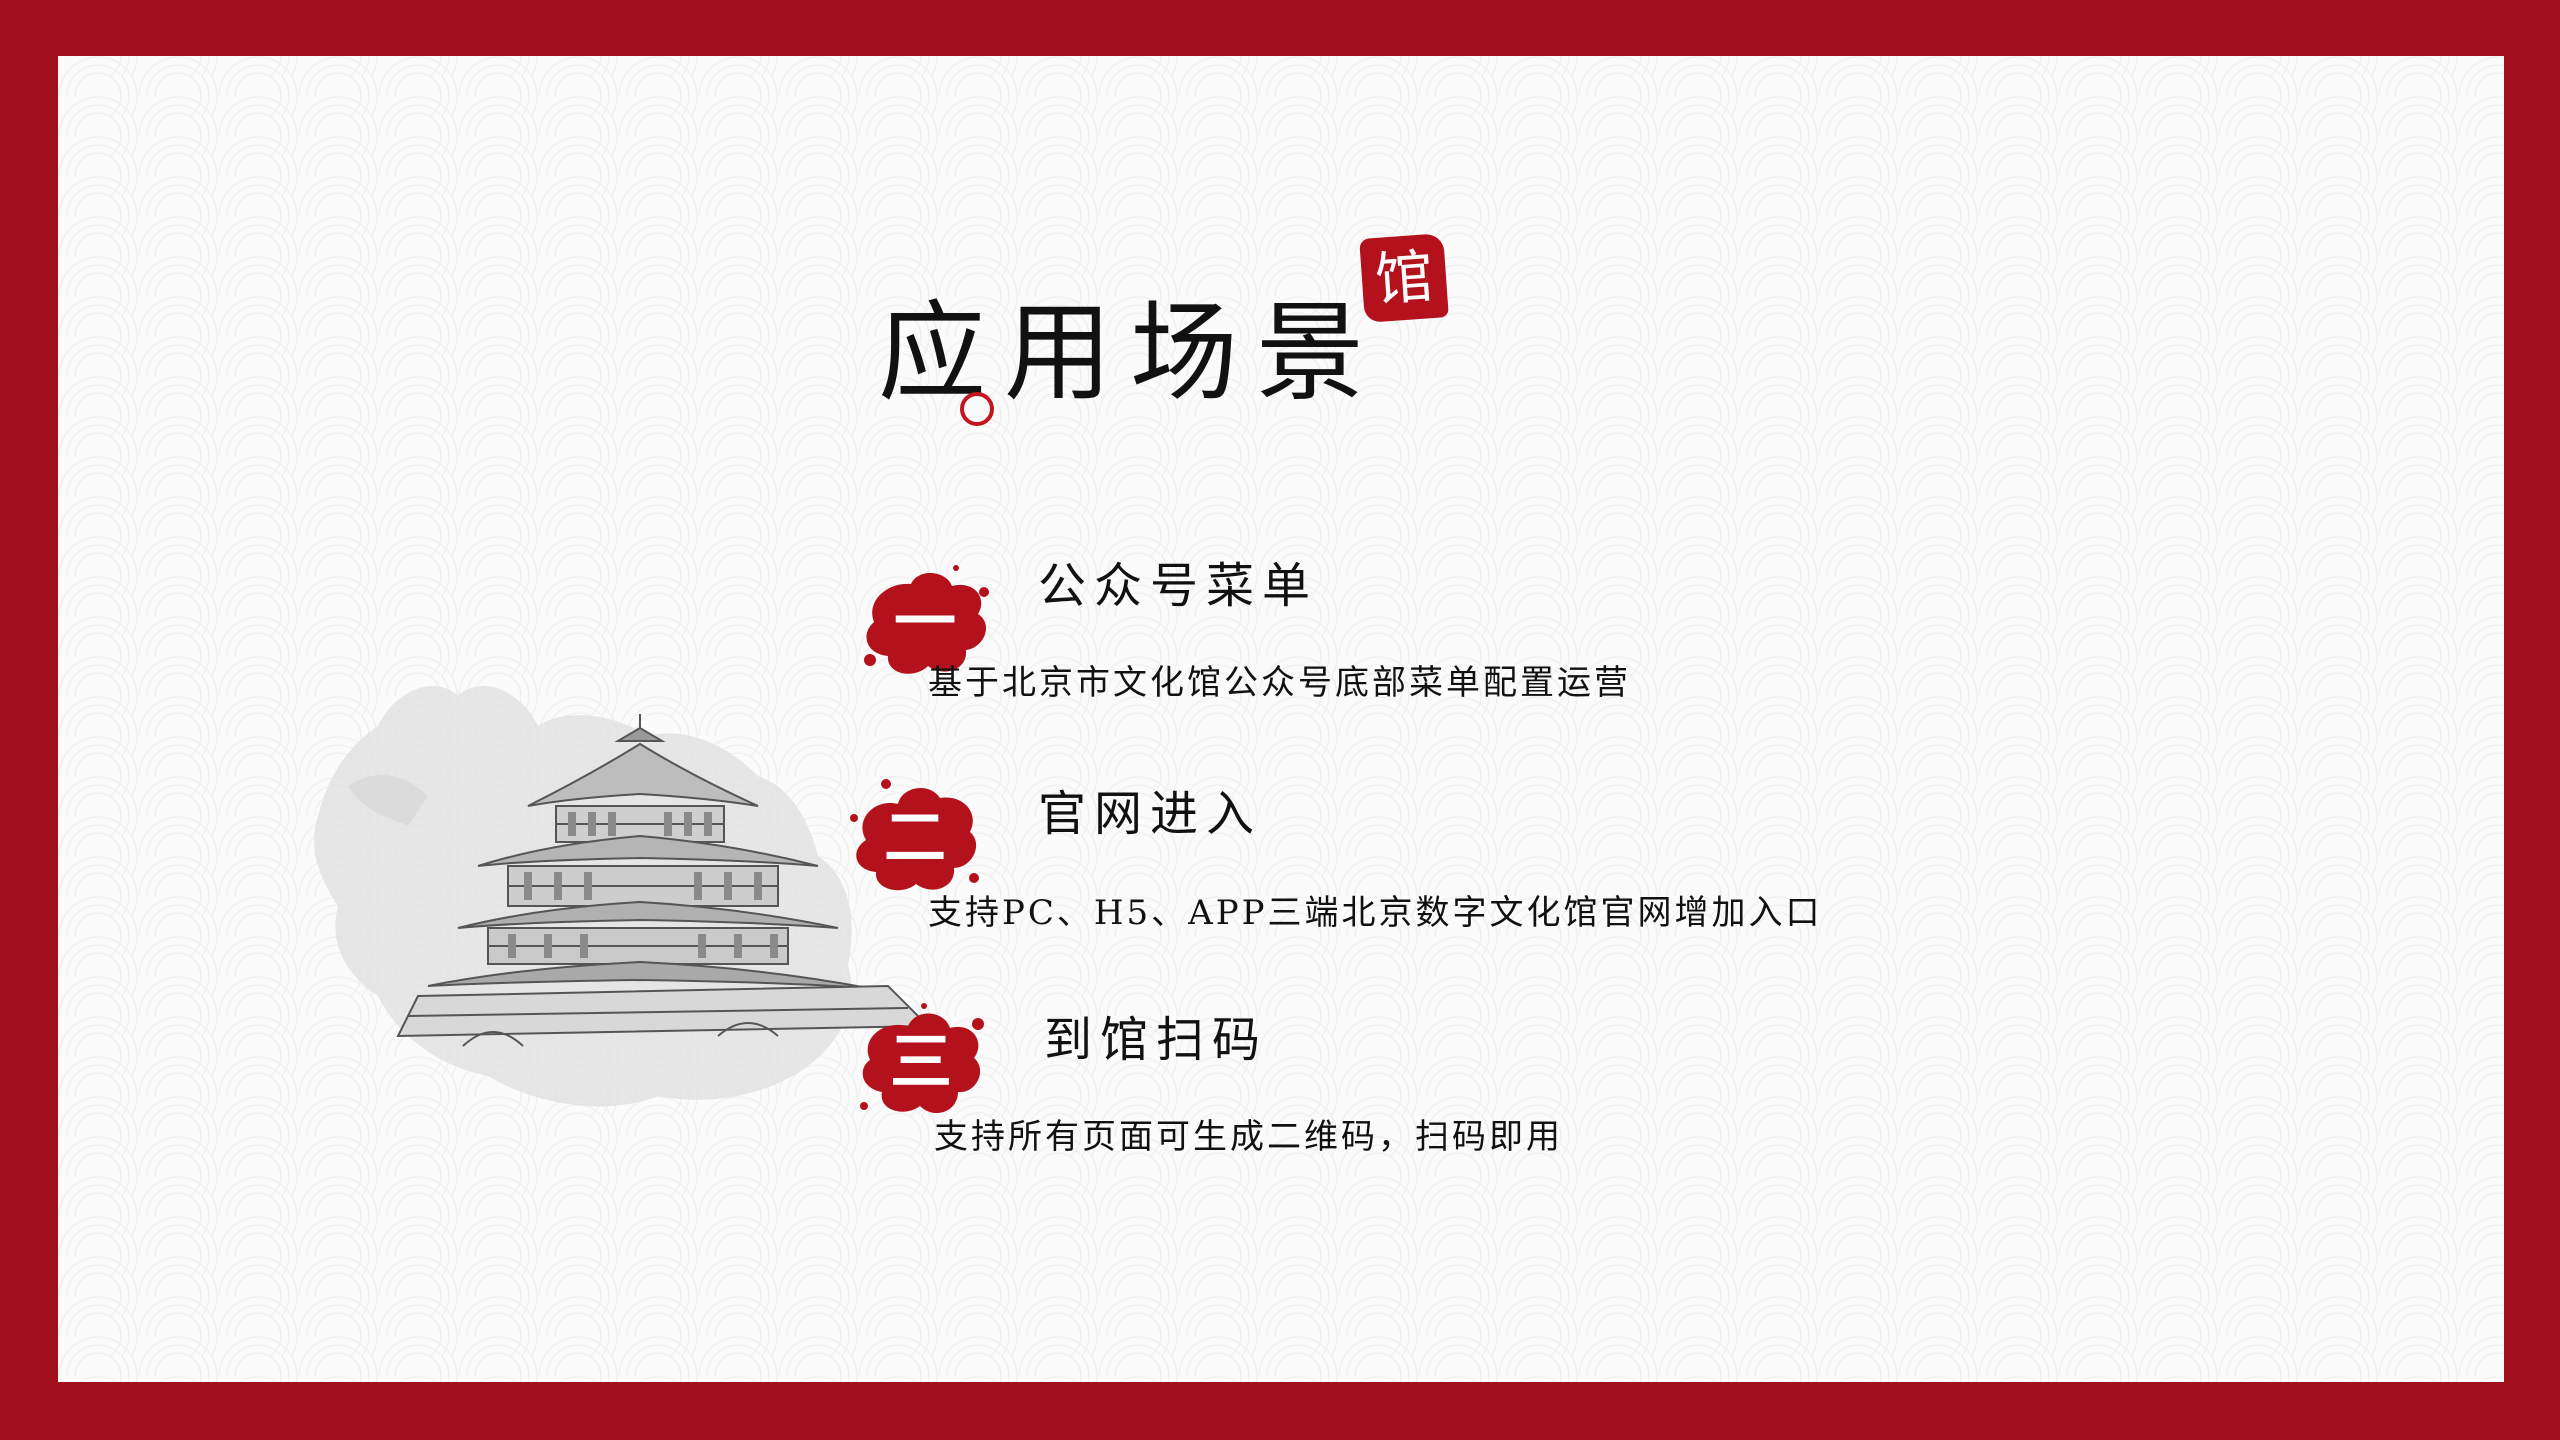 The image size is (2560, 1440). Describe the element at coordinates (1130, 353) in the screenshot. I see `page-title: 应用场景` at that location.